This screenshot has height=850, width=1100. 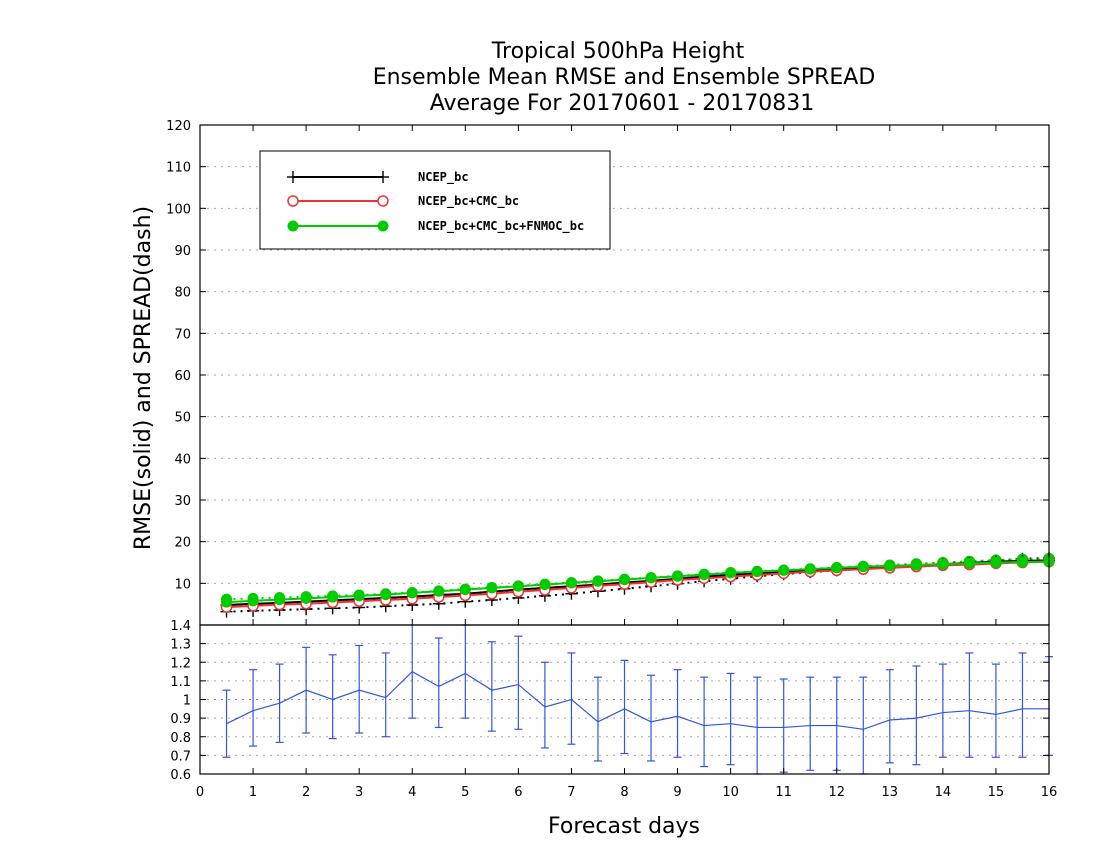 I want to click on x-tick-label: 10, so click(x=730, y=792).